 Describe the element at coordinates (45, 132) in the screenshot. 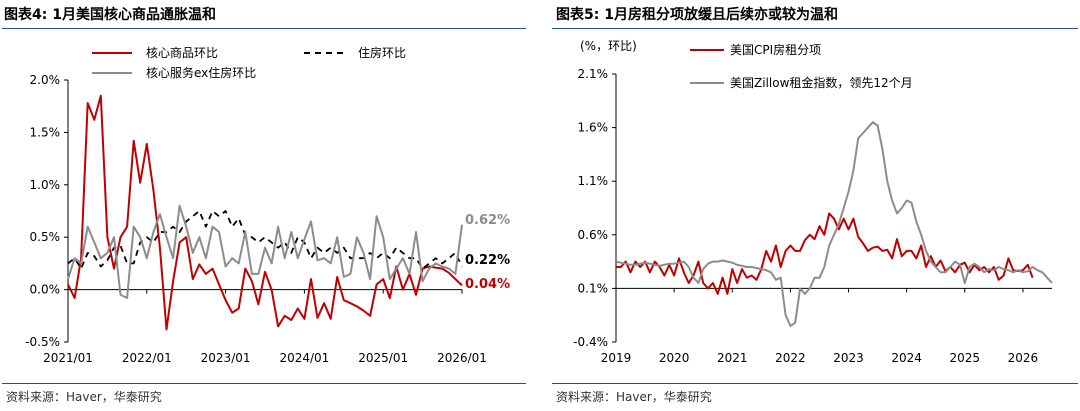

I see `y-tick-label: 1.5%` at that location.